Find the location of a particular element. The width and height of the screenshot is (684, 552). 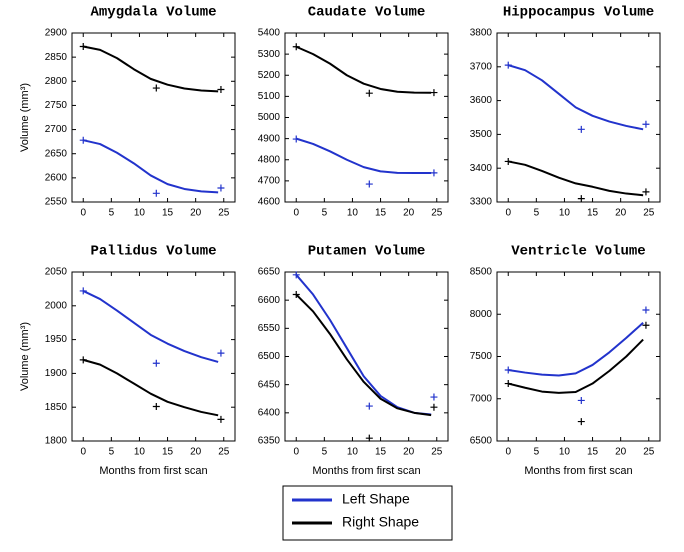

y-tick-label: 7500 is located at coordinates (481, 356).